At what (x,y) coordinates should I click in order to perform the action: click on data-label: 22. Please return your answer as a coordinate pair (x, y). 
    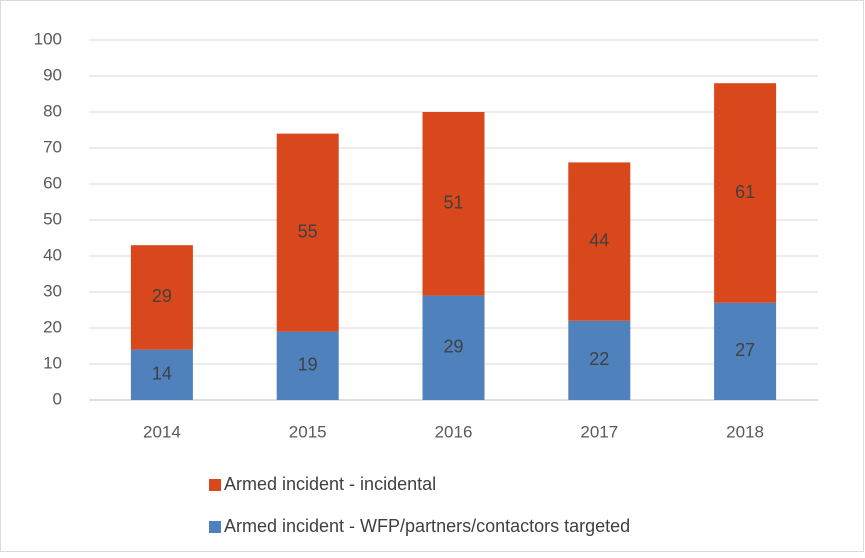
    Looking at the image, I should click on (599, 359).